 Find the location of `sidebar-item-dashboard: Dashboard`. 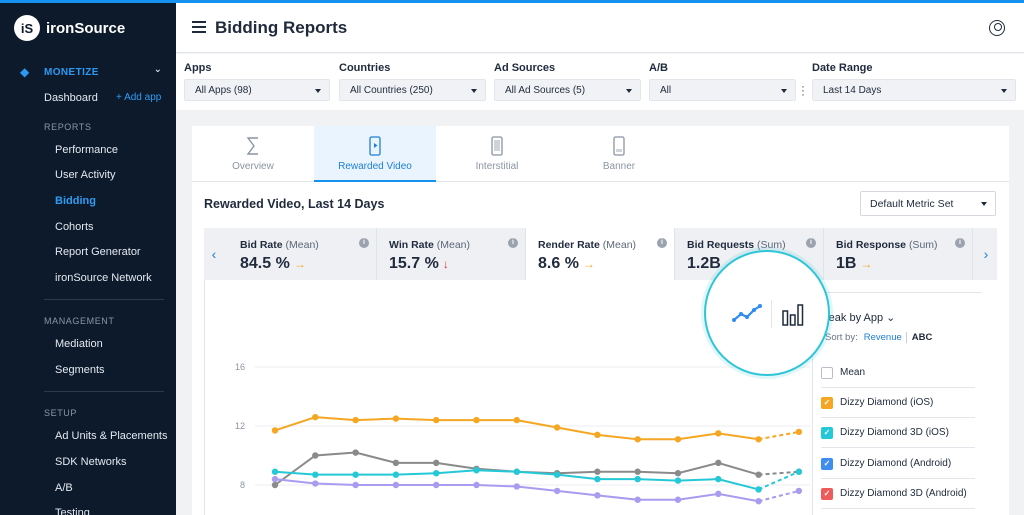

sidebar-item-dashboard: Dashboard is located at coordinates (88, 98).